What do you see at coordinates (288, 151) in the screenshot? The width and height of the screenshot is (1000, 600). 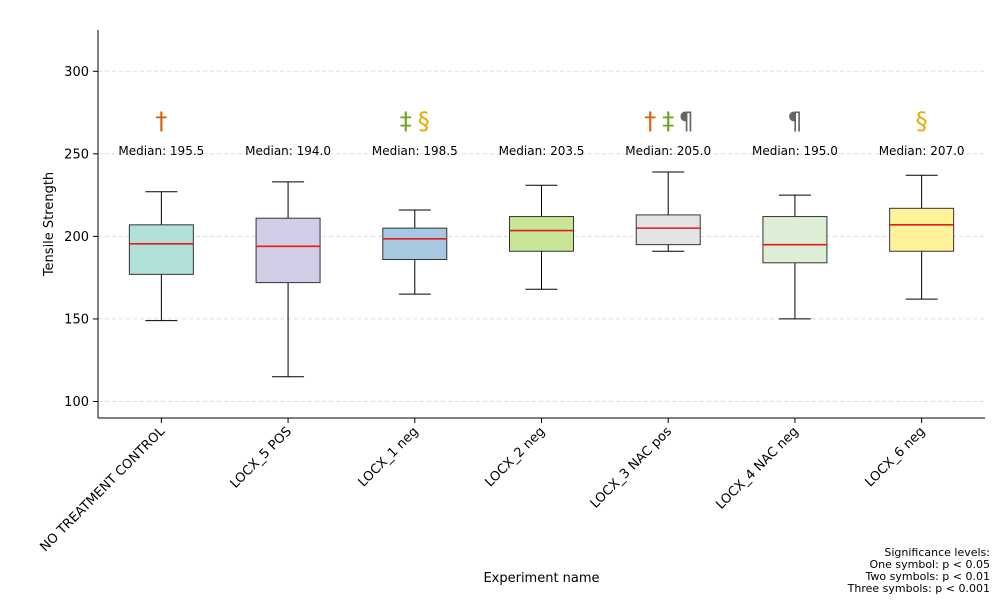 I see `median-label: Median: 194.0` at bounding box center [288, 151].